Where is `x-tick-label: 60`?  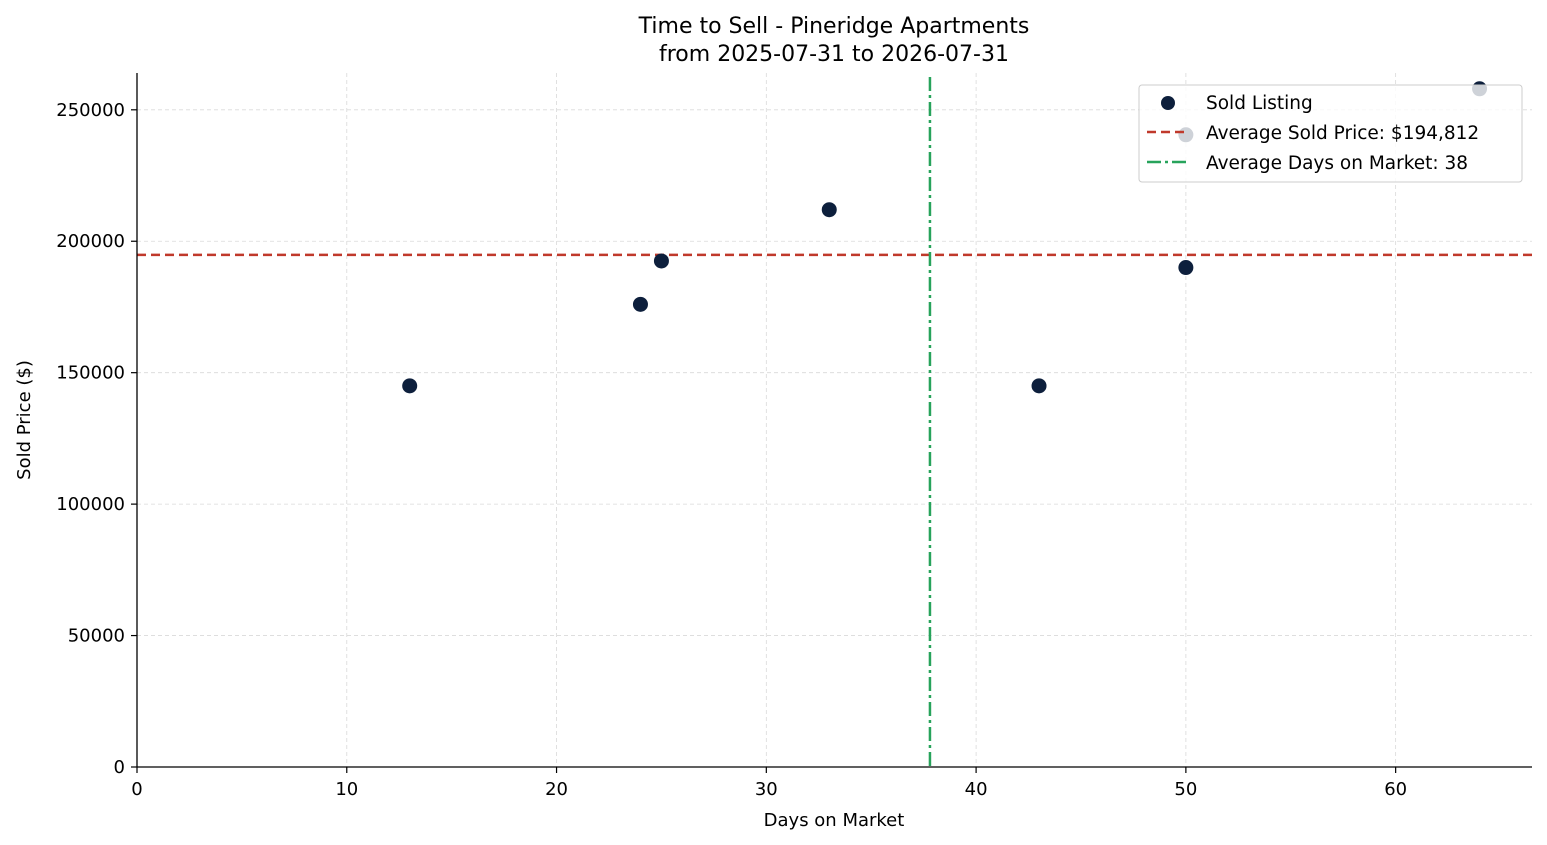 x-tick-label: 60 is located at coordinates (1395, 789).